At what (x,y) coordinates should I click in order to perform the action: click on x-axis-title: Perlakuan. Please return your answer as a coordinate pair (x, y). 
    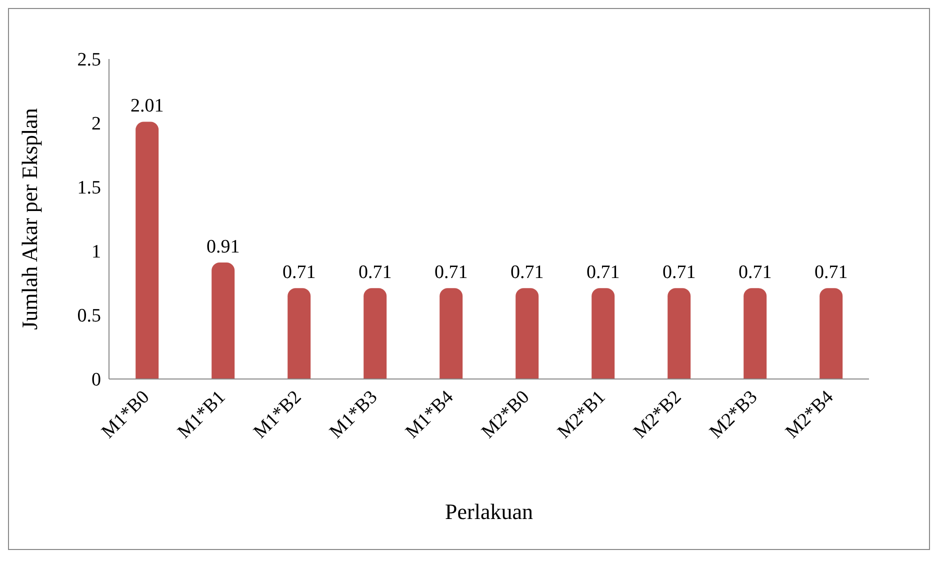
    Looking at the image, I should click on (489, 511).